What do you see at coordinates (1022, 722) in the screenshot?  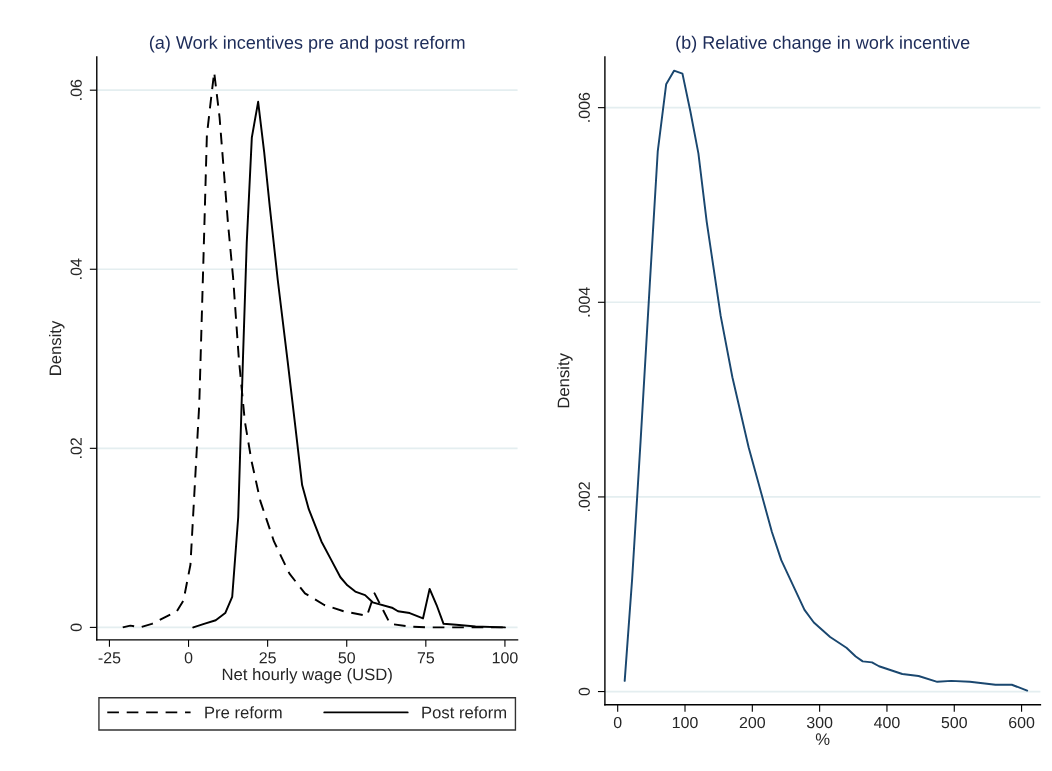 I see `x-tick-label: 600` at bounding box center [1022, 722].